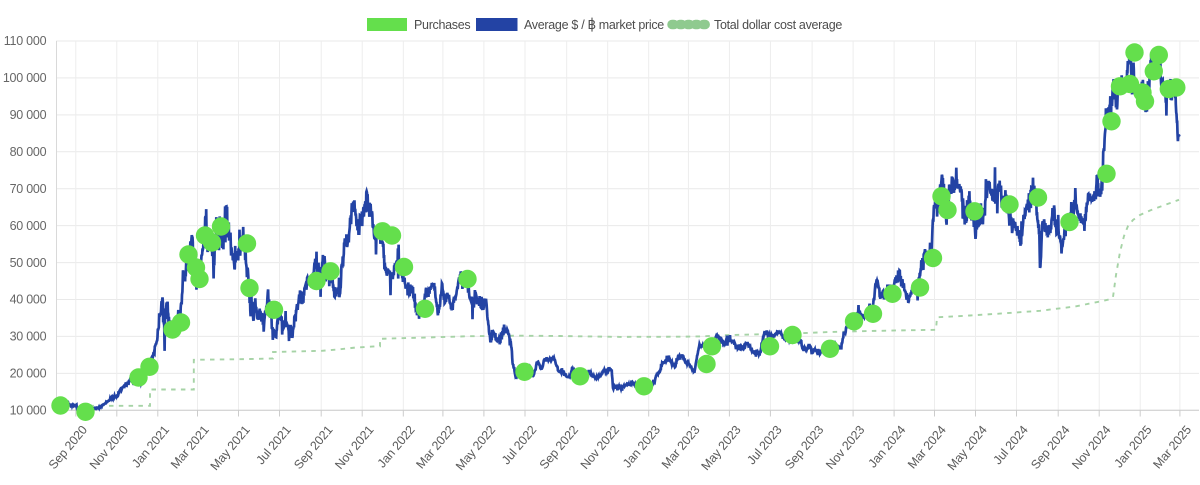 This screenshot has width=1200, height=485. What do you see at coordinates (28, 189) in the screenshot?
I see `svg-text: 70 000` at bounding box center [28, 189].